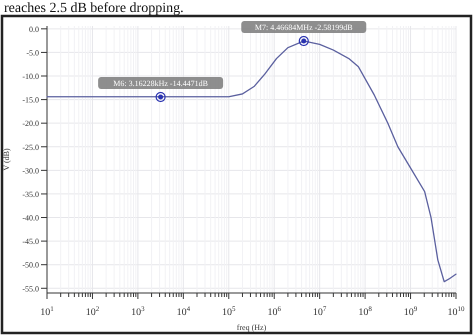  I want to click on x-axis-title: freq (Hz), so click(251, 327).